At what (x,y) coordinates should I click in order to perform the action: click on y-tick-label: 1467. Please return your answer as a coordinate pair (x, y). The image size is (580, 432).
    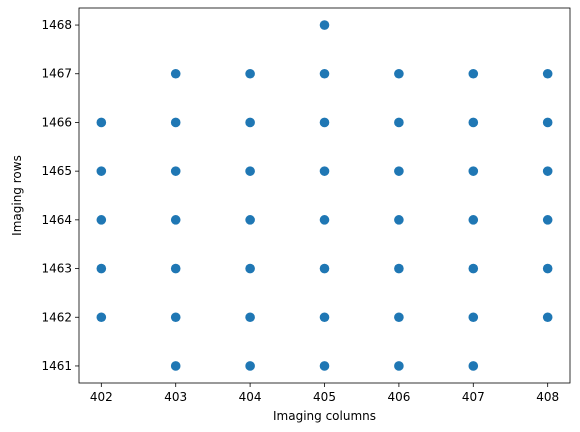
    Looking at the image, I should click on (56, 74).